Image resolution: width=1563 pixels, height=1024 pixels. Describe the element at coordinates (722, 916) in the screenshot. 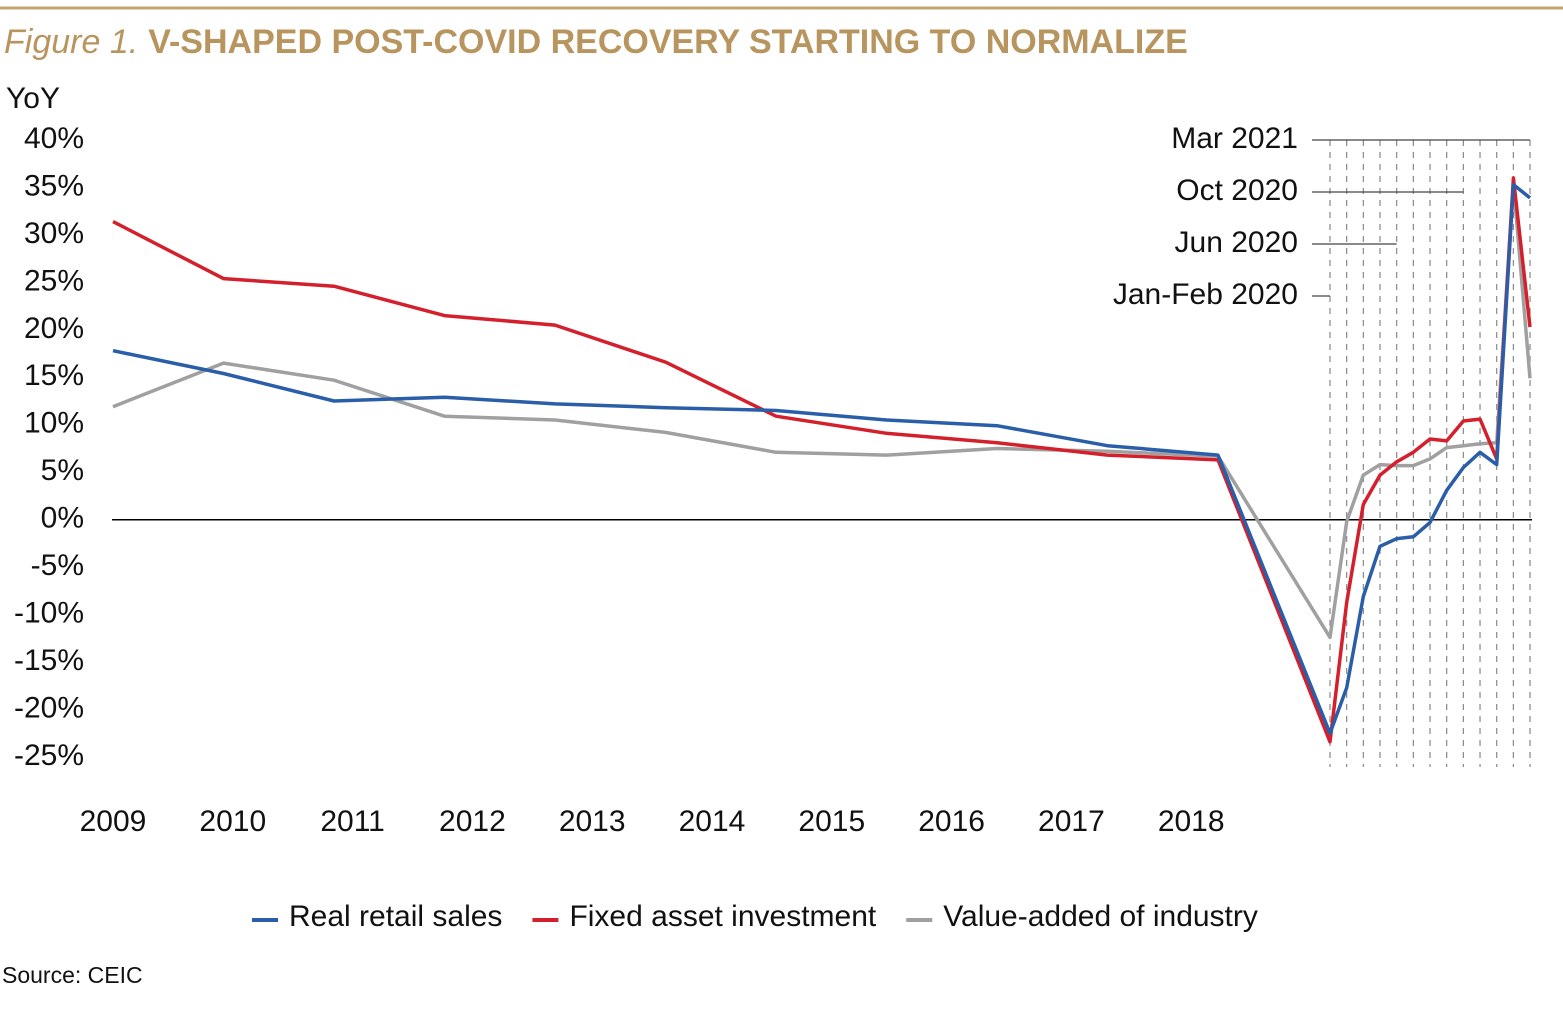

I see `legend-label: Fixed asset investment` at that location.